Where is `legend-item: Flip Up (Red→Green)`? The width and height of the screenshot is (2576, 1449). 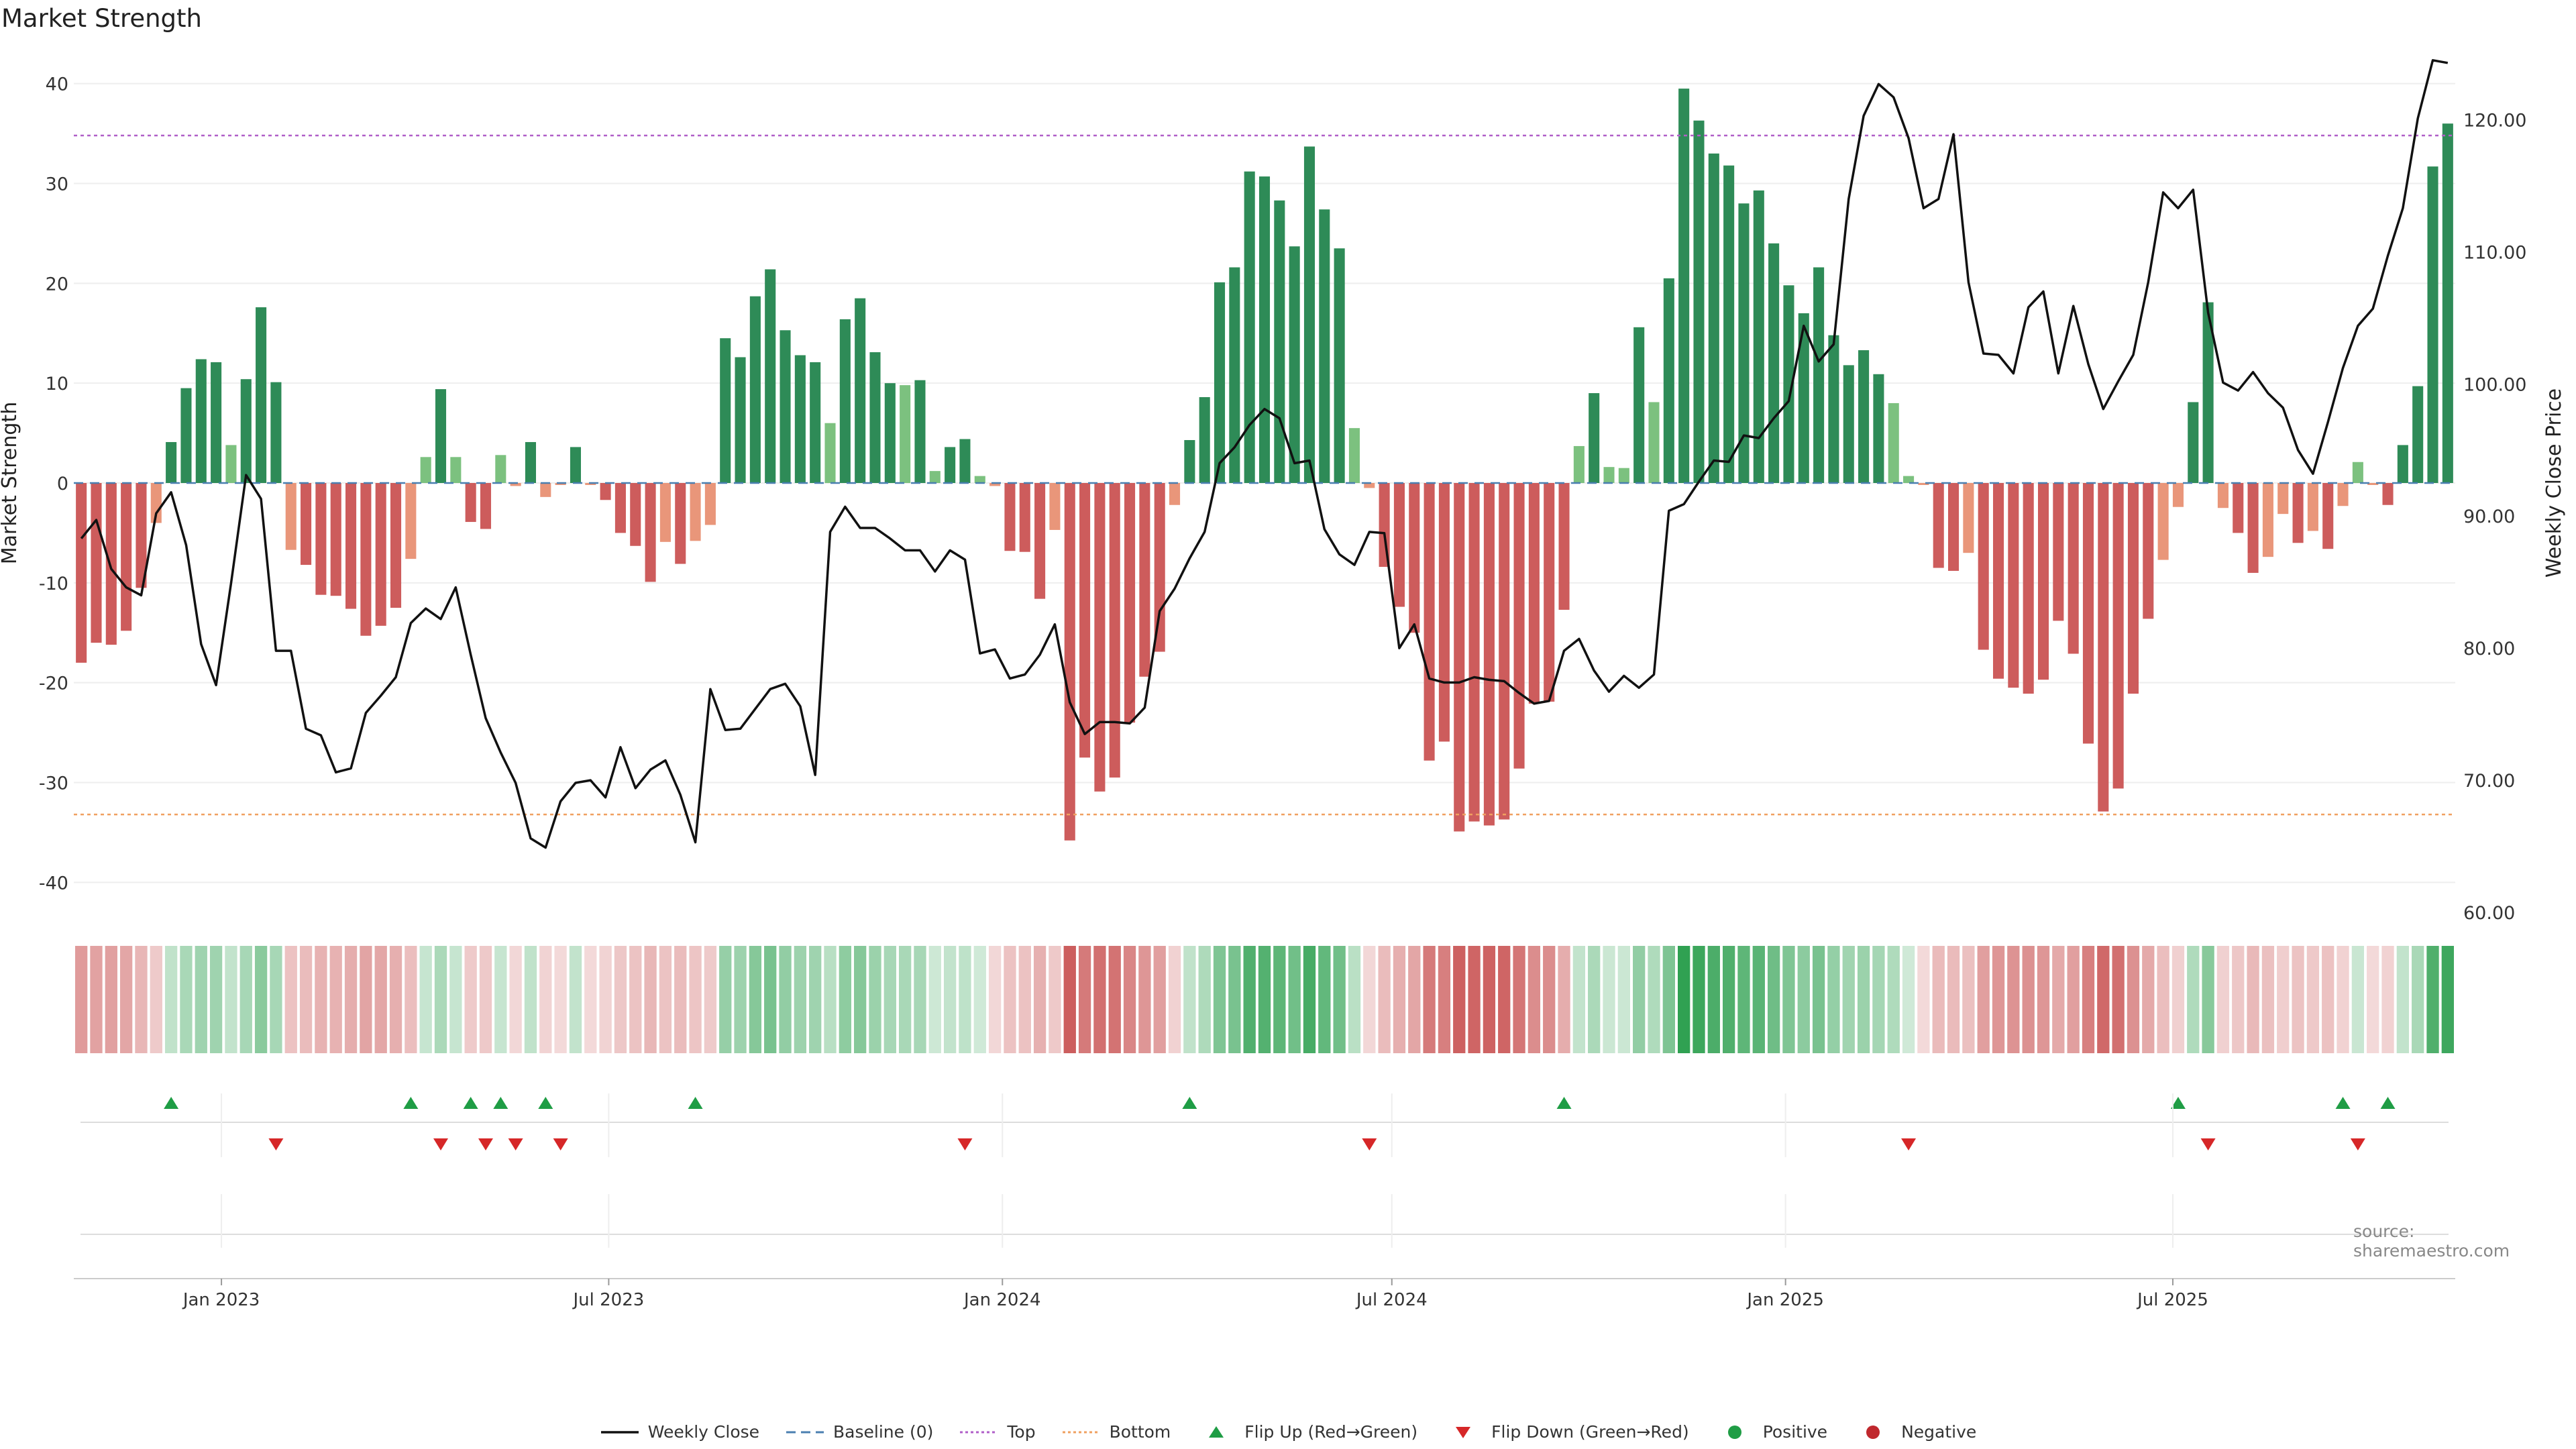
legend-item: Flip Up (Red→Green) is located at coordinates (1306, 1432).